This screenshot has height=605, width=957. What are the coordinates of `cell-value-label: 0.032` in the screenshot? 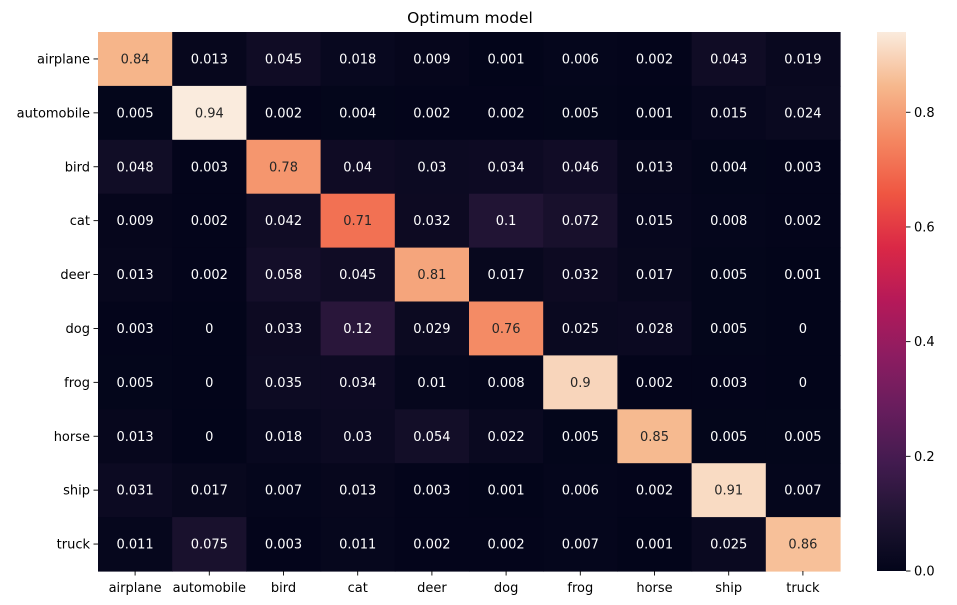 It's located at (431, 221).